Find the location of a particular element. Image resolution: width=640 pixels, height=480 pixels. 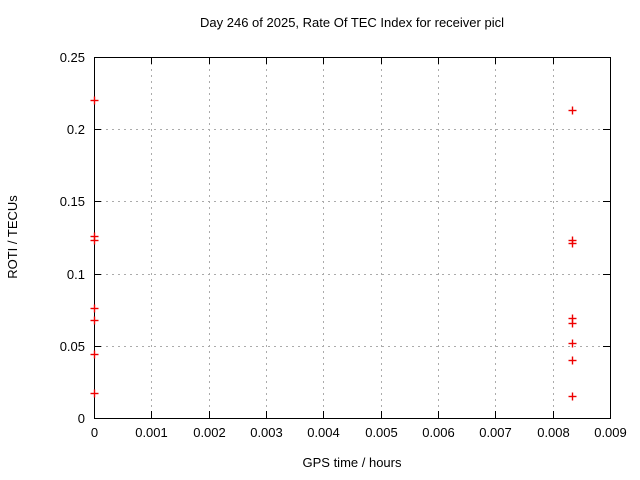

x-tick-label: 0.004 is located at coordinates (323, 432).